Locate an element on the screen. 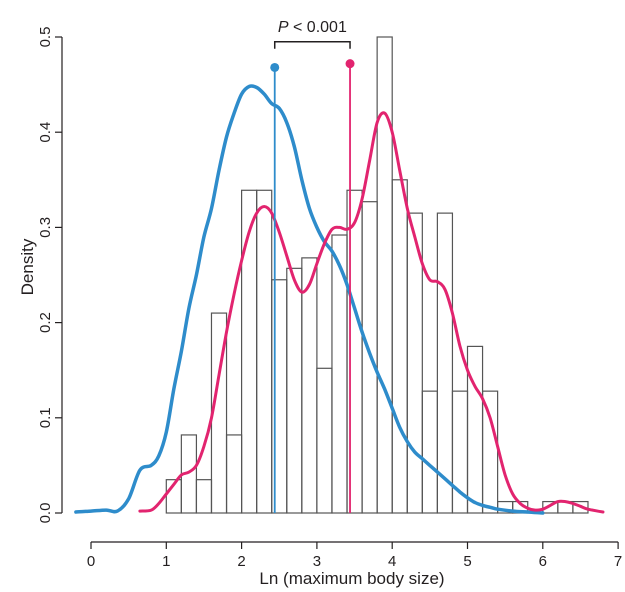 The height and width of the screenshot is (592, 625). x-tick-label: 3 is located at coordinates (317, 561).